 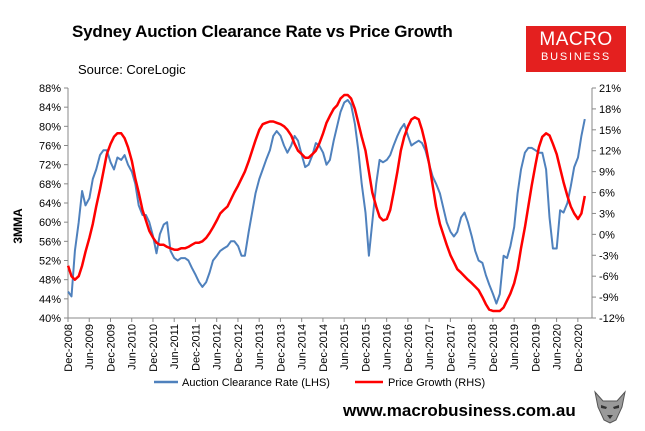 I want to click on right-axis-tick-label: -6%, so click(x=609, y=277).